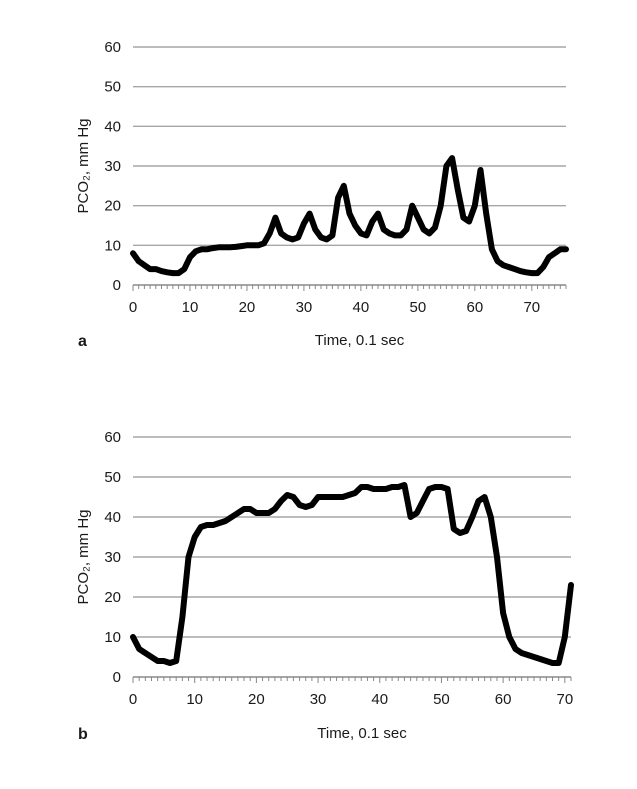  I want to click on series-line, so click(349, 216).